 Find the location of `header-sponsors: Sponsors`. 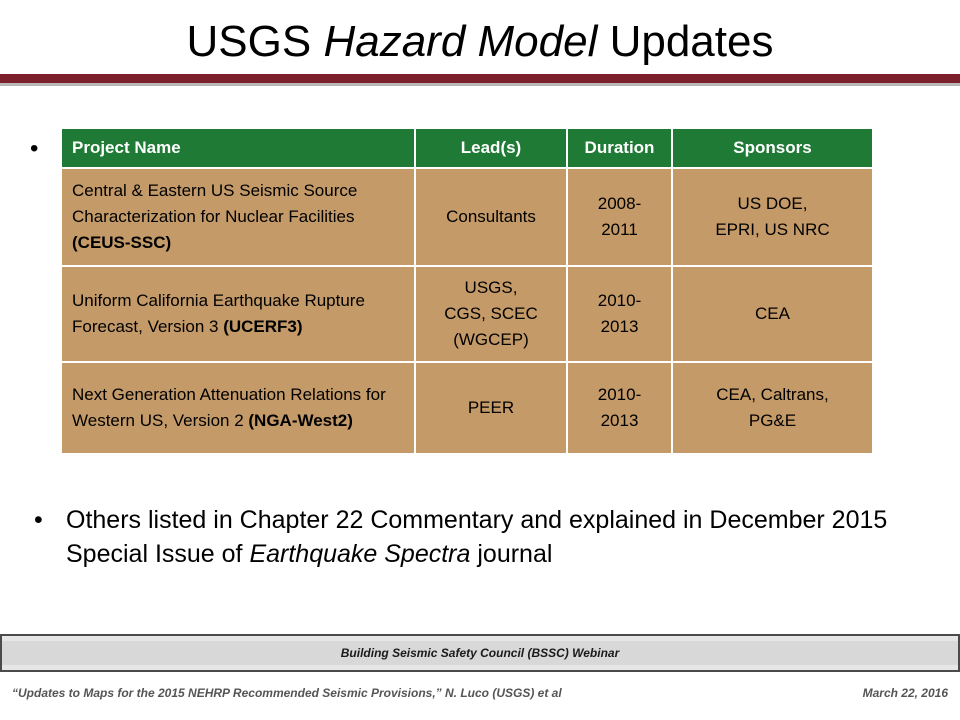

header-sponsors: Sponsors is located at coordinates (773, 149).